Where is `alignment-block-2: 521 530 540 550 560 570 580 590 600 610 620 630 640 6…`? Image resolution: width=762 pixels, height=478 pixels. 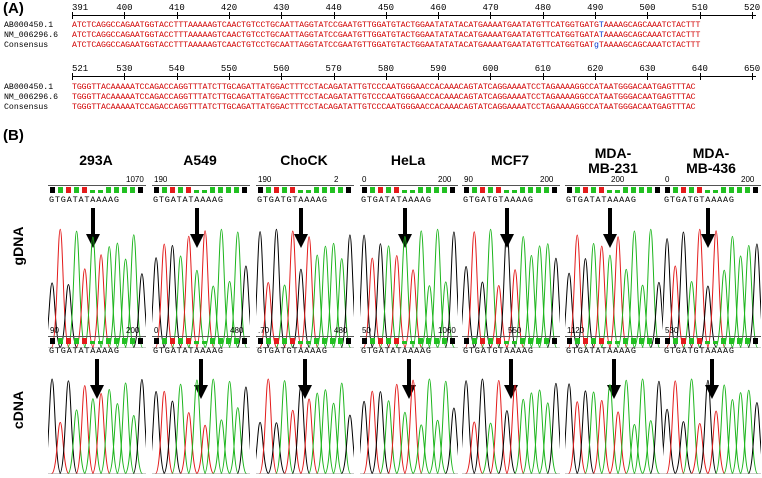
alignment-block-2: 521 530 540 550 560 570 580 590 600 610 620 630 640 6… is located at coordinates (381, 92).